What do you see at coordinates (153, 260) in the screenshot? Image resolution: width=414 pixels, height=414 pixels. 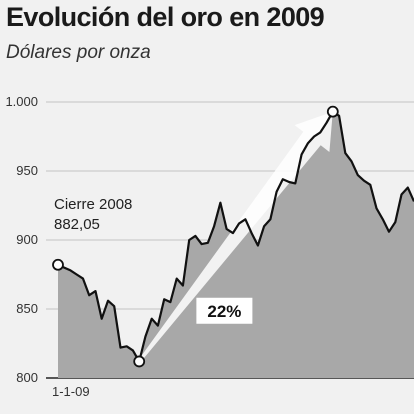 I see `annotations: Cierre 2008 882,05 22%` at bounding box center [153, 260].